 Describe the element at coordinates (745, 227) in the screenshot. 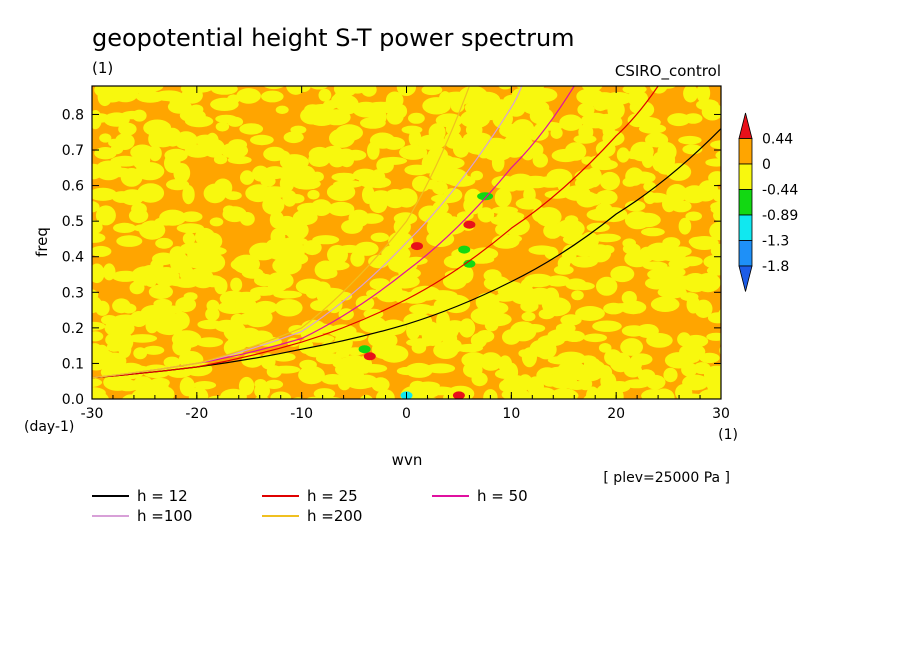

I see `colorbar-swatch` at that location.